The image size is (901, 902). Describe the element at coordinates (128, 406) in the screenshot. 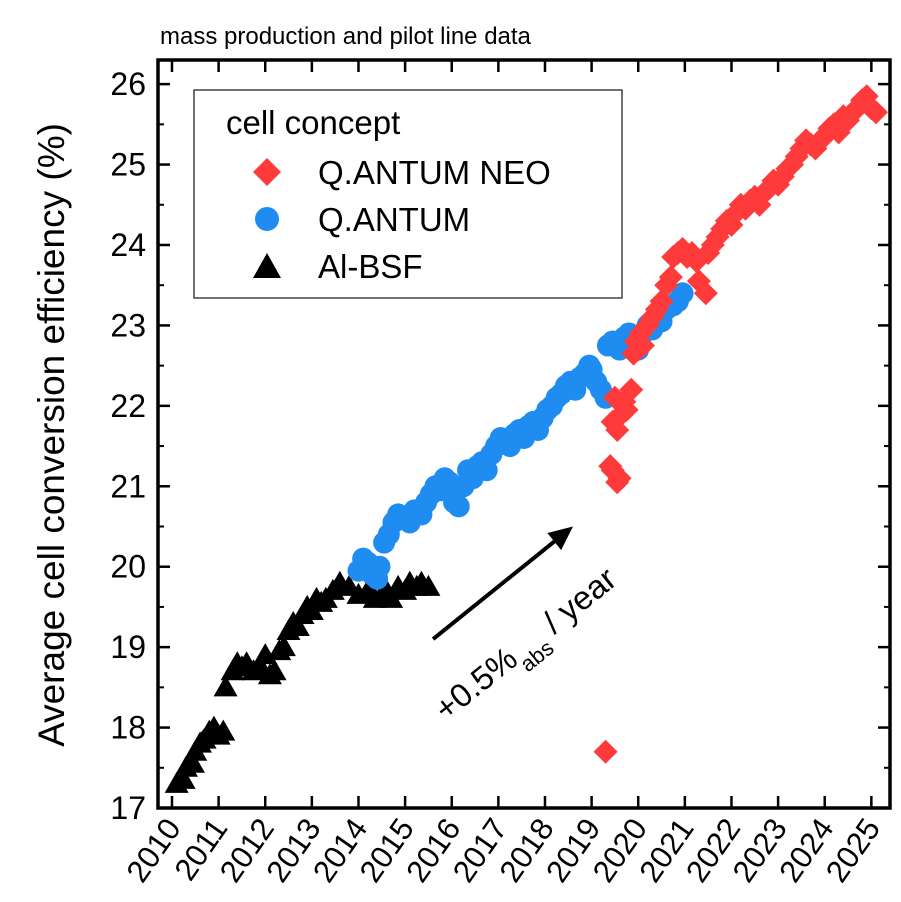

I see `y-tick-label: 22` at that location.